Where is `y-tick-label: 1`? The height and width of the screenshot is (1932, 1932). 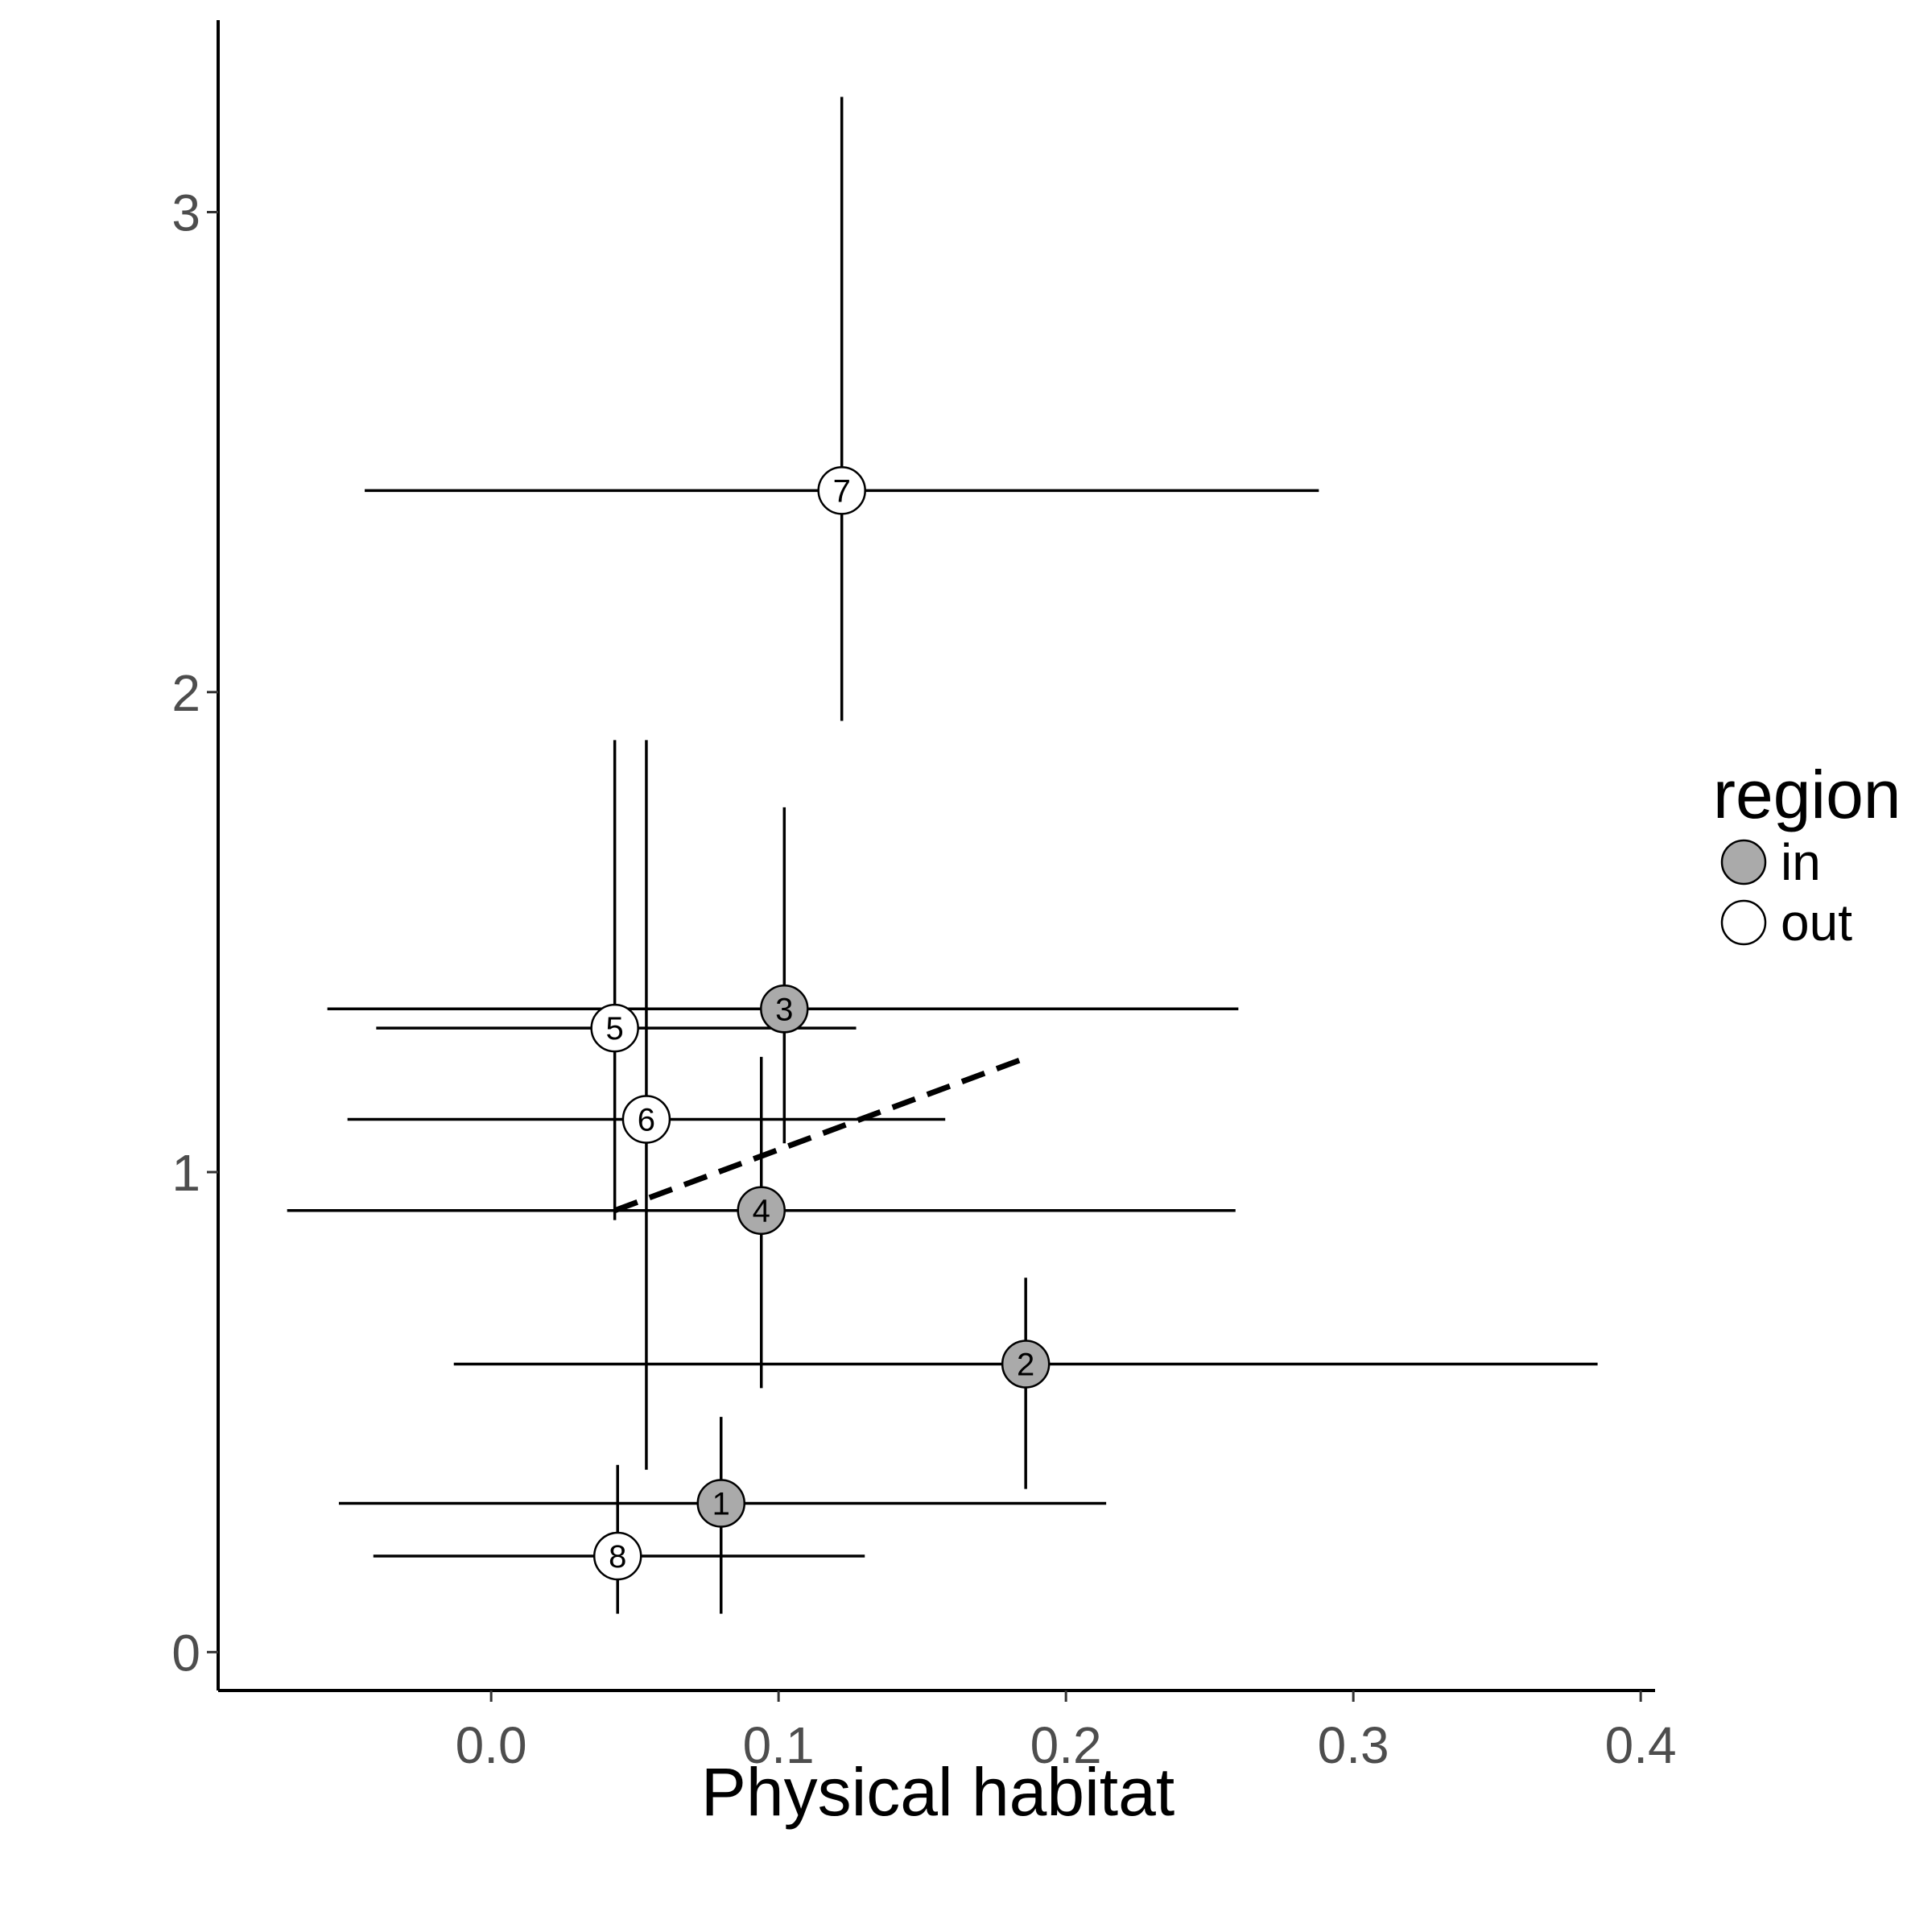 y-tick-label: 1 is located at coordinates (185, 1173).